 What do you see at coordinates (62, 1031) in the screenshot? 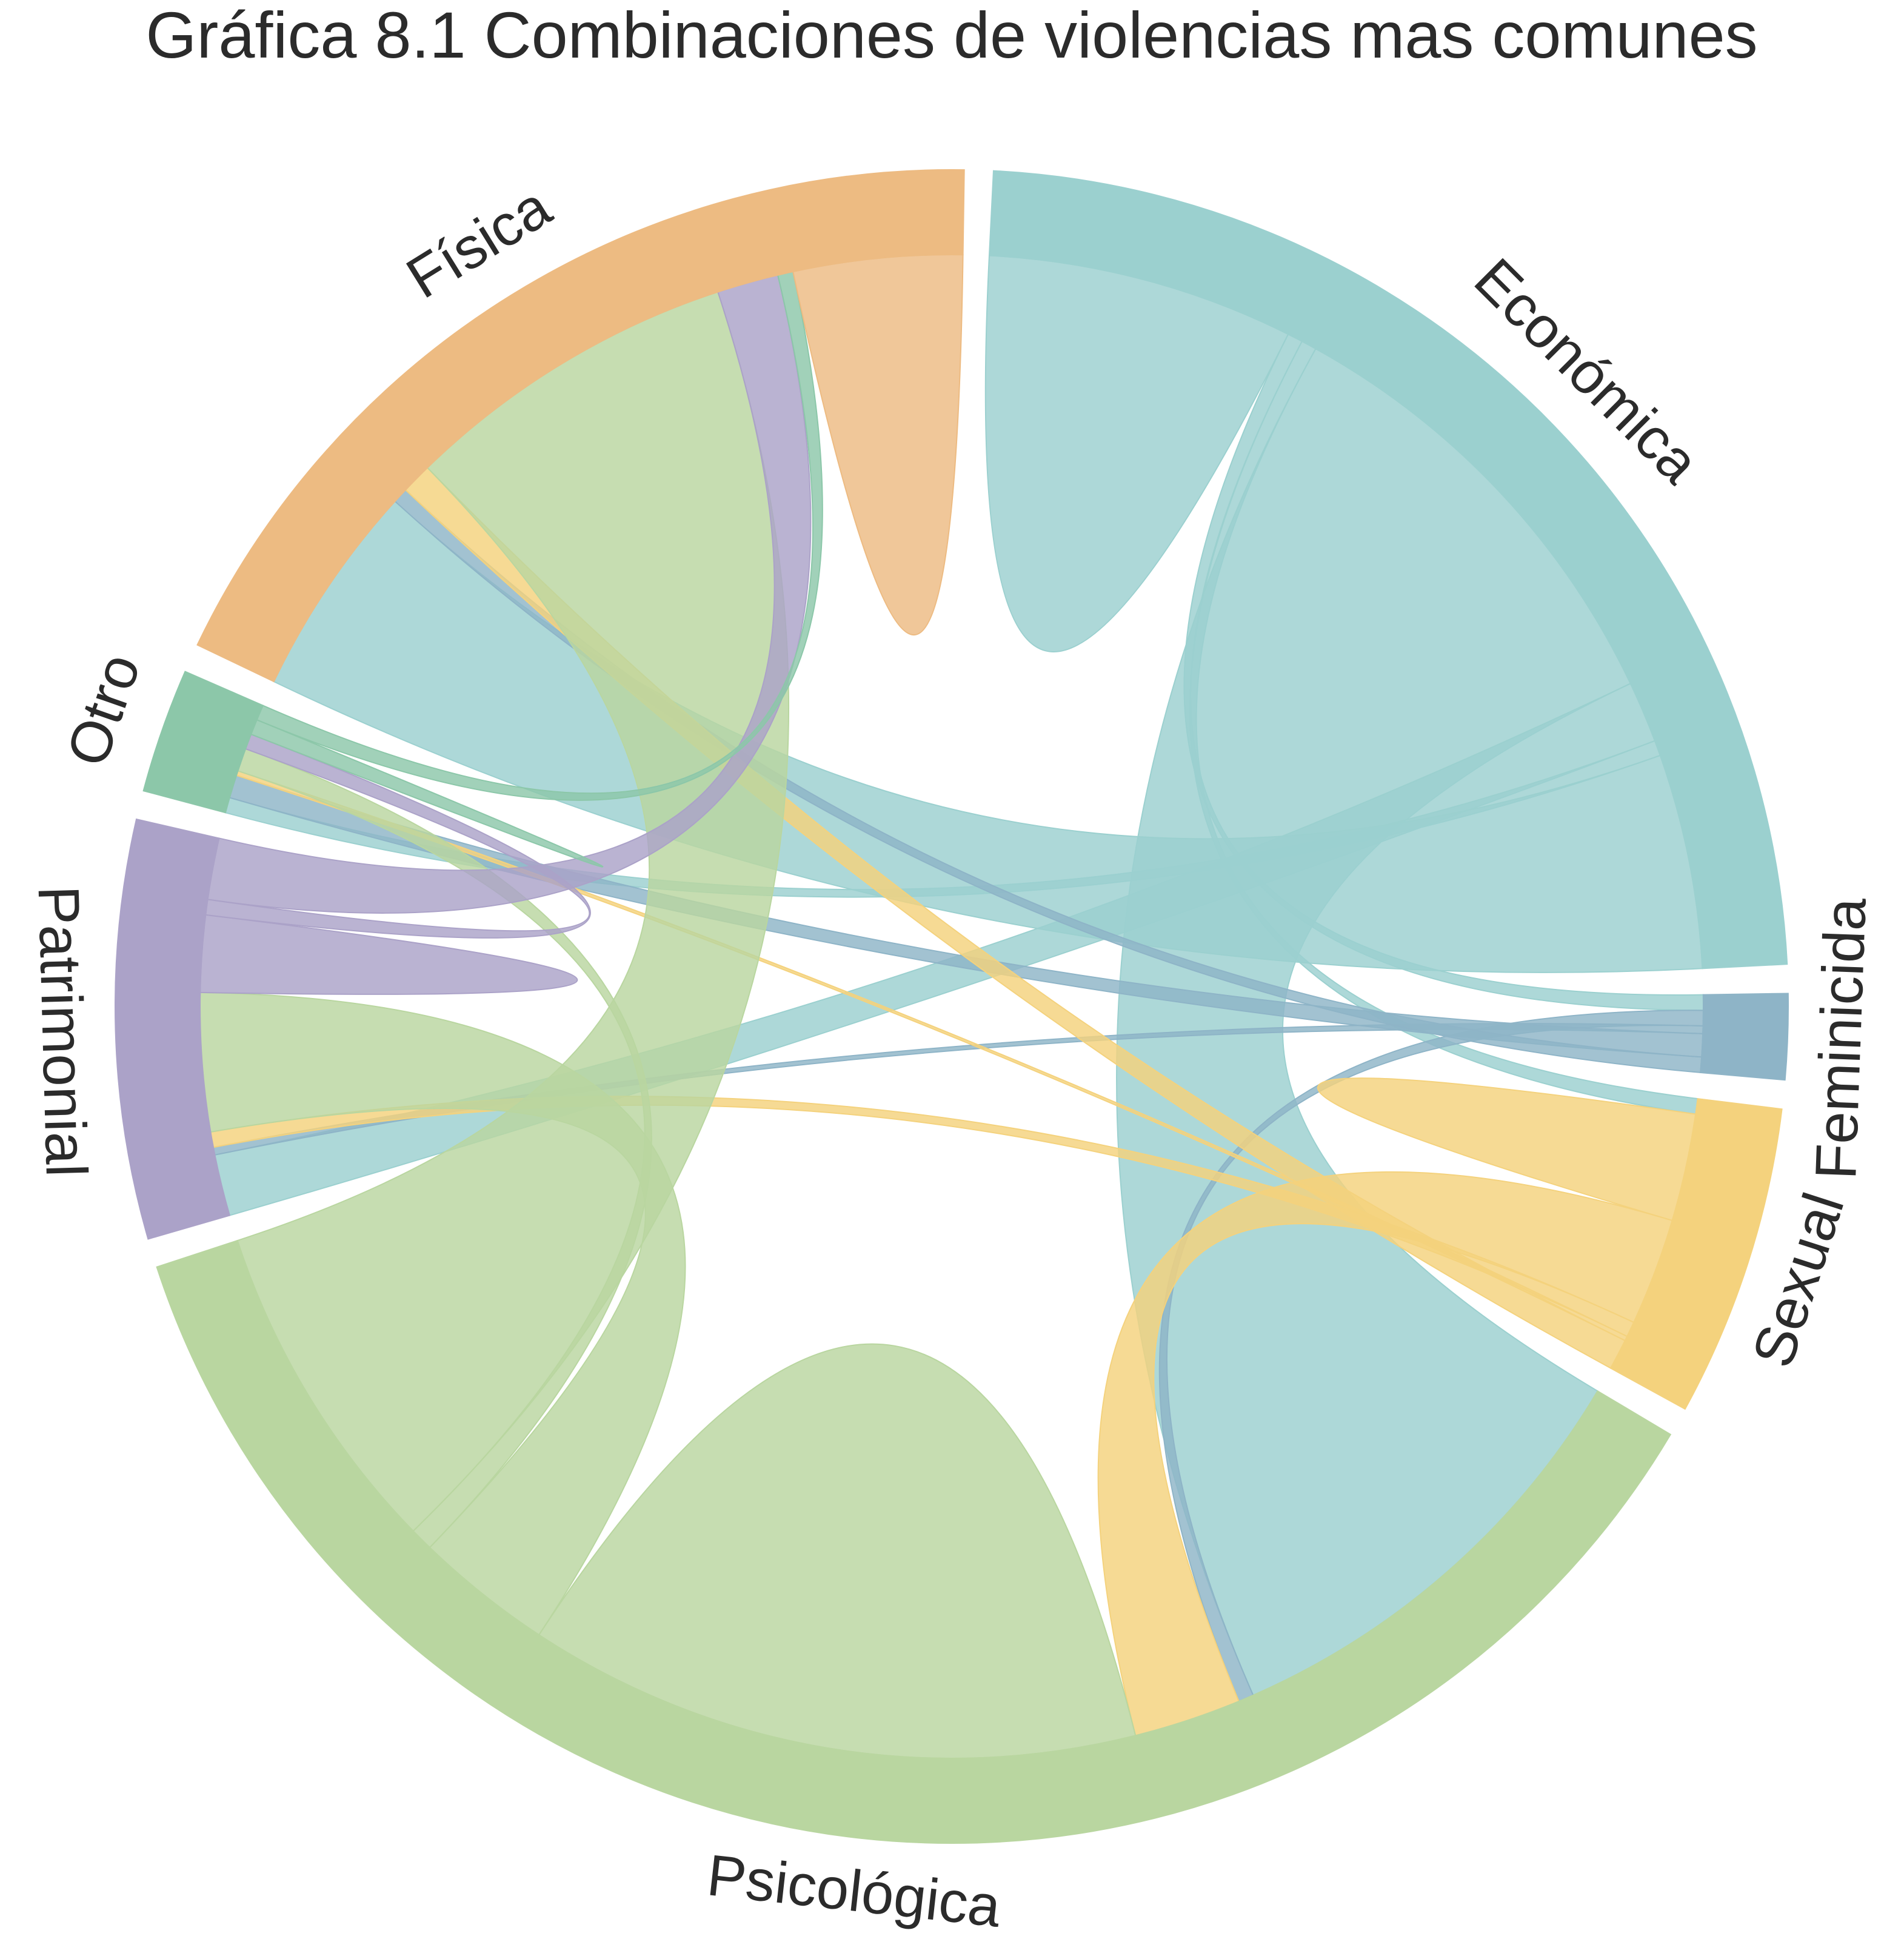
I see `label-patrimonial: Patrimonial` at bounding box center [62, 1031].